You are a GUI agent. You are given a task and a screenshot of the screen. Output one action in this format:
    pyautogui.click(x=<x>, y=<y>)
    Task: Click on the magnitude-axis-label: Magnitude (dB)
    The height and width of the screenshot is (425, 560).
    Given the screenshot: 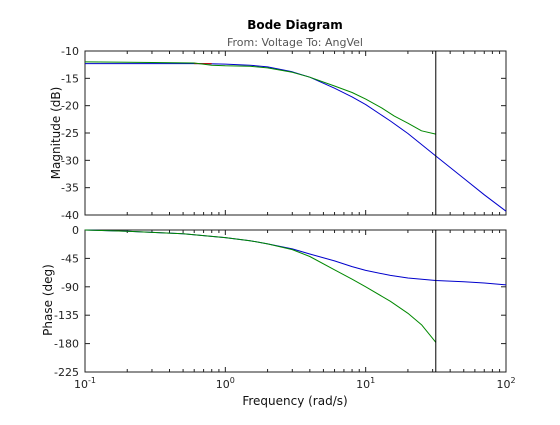 What is the action you would take?
    pyautogui.click(x=56, y=133)
    